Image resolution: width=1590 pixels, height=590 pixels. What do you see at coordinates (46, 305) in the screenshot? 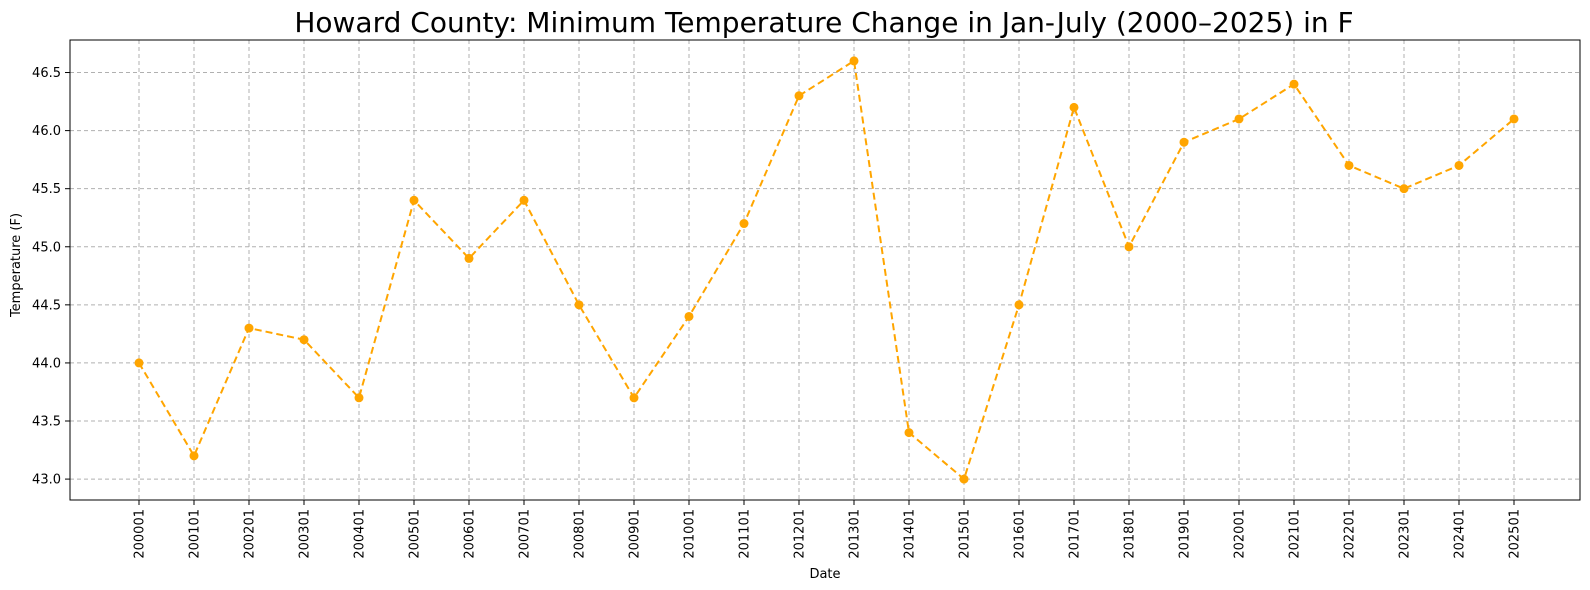
I see `y-tick-label: 44.5` at bounding box center [46, 305].